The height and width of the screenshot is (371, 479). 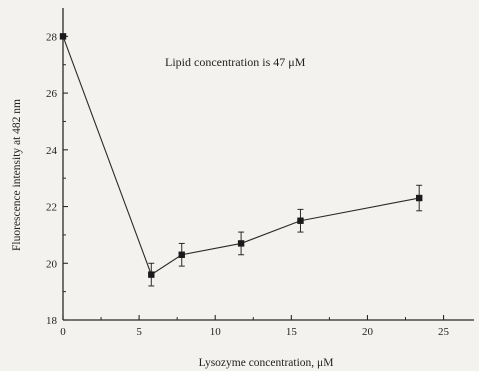 What do you see at coordinates (51, 208) in the screenshot?
I see `y-tick-label: 22` at bounding box center [51, 208].